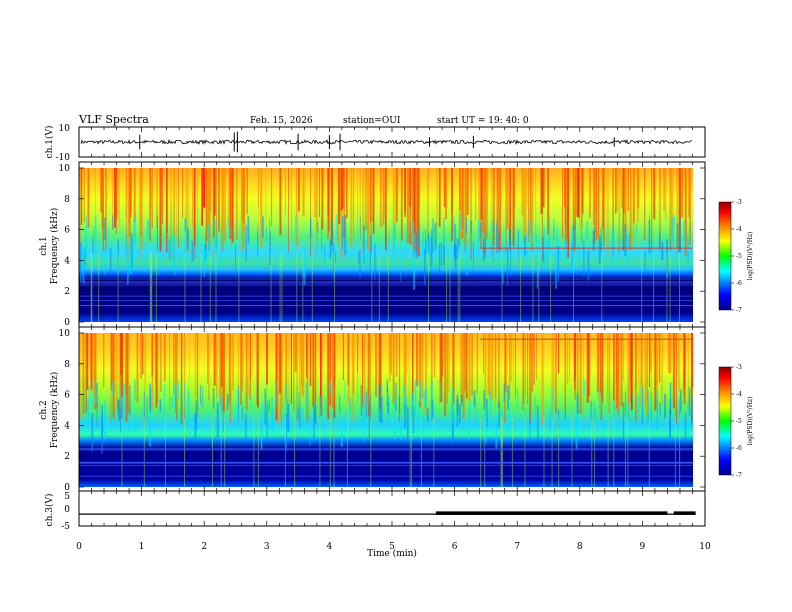 The width and height of the screenshot is (792, 612). Describe the element at coordinates (750, 256) in the screenshot. I see `ch1-colorbar-label: log(PSD)(V²/Hz)` at that location.